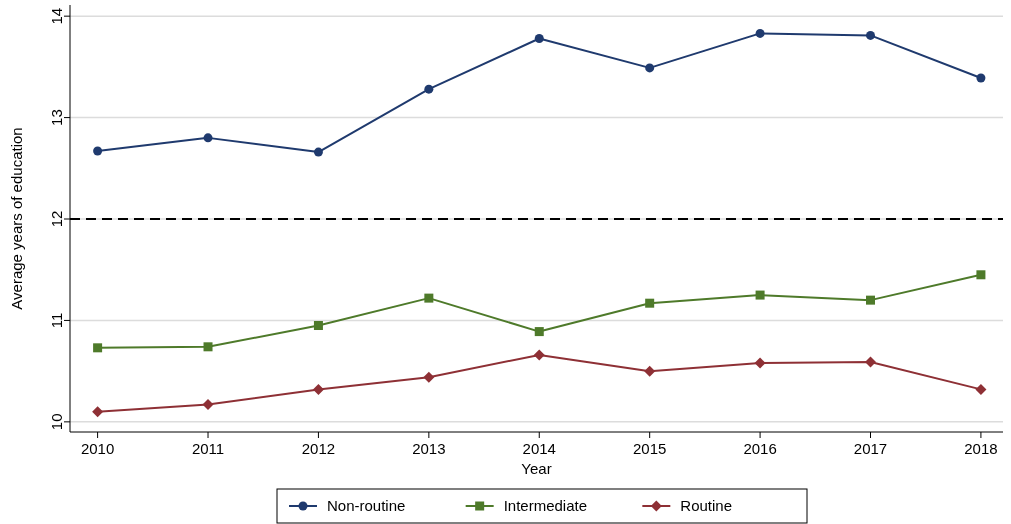 The height and width of the screenshot is (524, 1011). What do you see at coordinates (208, 448) in the screenshot?
I see `x-tick-label: 2011` at bounding box center [208, 448].